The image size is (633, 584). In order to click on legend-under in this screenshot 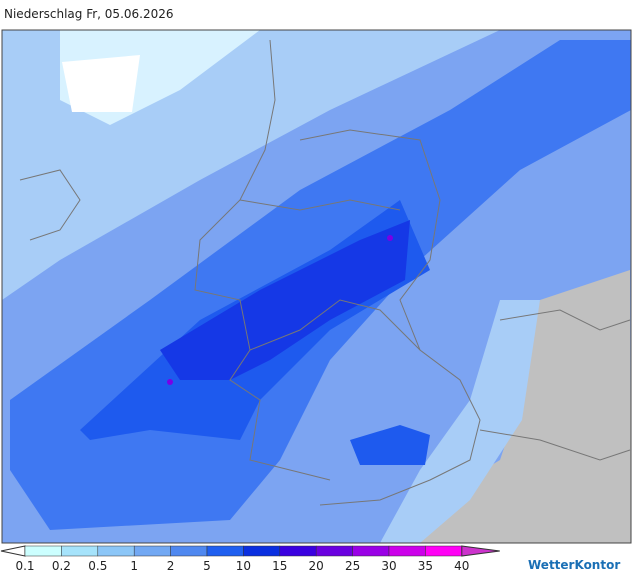, I will do `click(13, 551)`.